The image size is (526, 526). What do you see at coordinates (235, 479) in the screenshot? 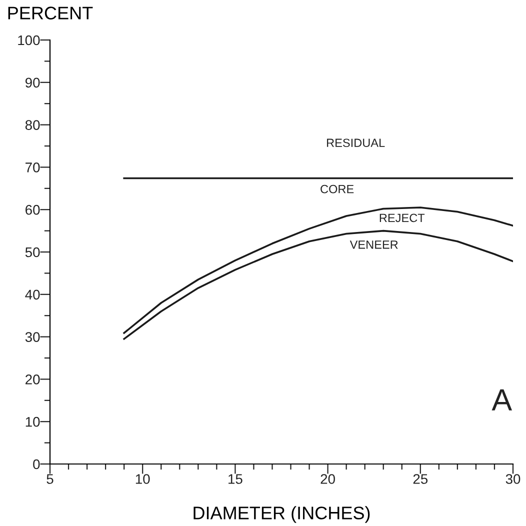
I see `x-tick-label: 15` at bounding box center [235, 479].